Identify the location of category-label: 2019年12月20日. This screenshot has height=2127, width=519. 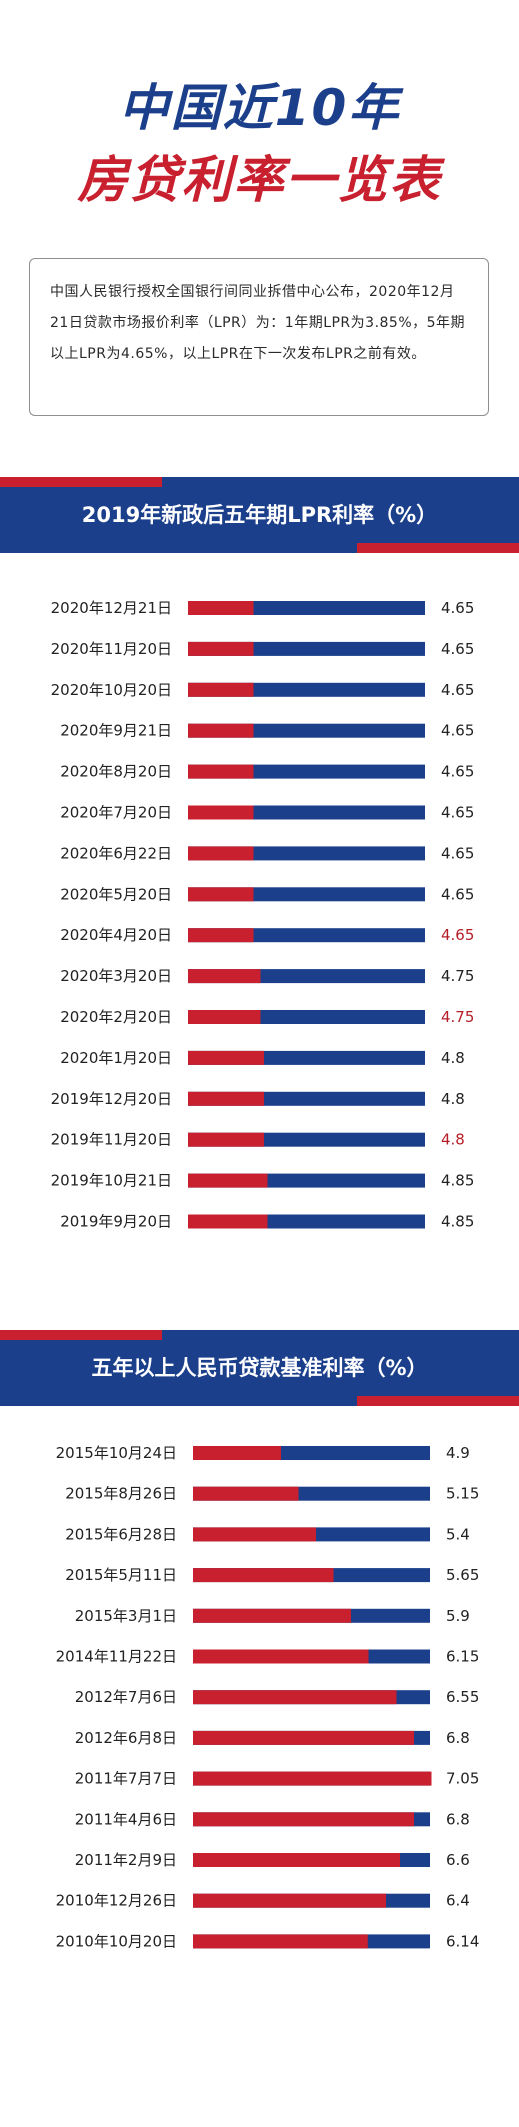
(111, 1099).